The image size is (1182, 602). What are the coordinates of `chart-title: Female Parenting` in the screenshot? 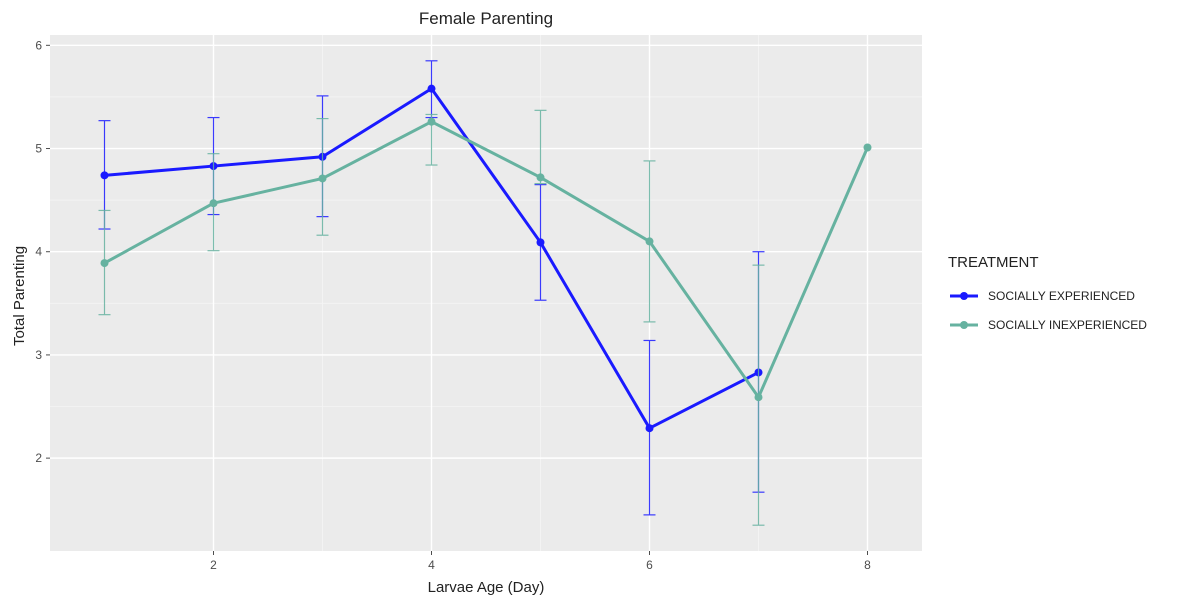 It's located at (486, 18).